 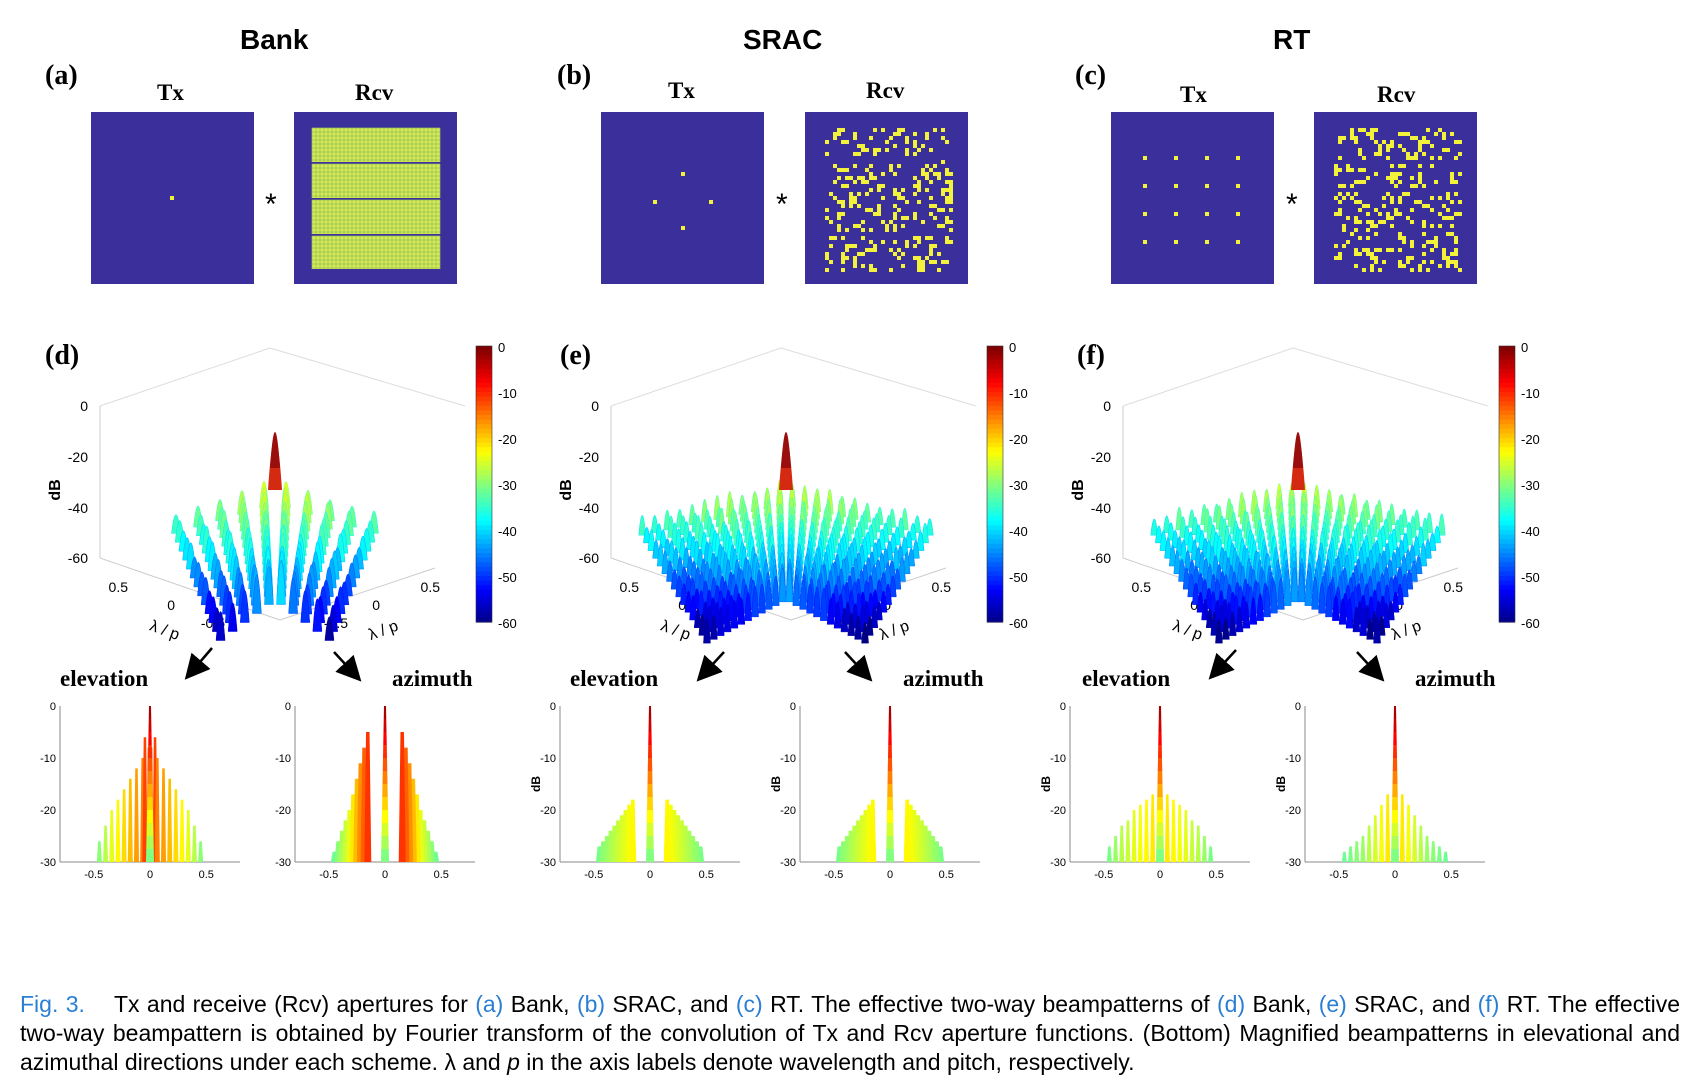 What do you see at coordinates (1332, 1004) in the screenshot?
I see `caption-ref-e: (e)` at bounding box center [1332, 1004].